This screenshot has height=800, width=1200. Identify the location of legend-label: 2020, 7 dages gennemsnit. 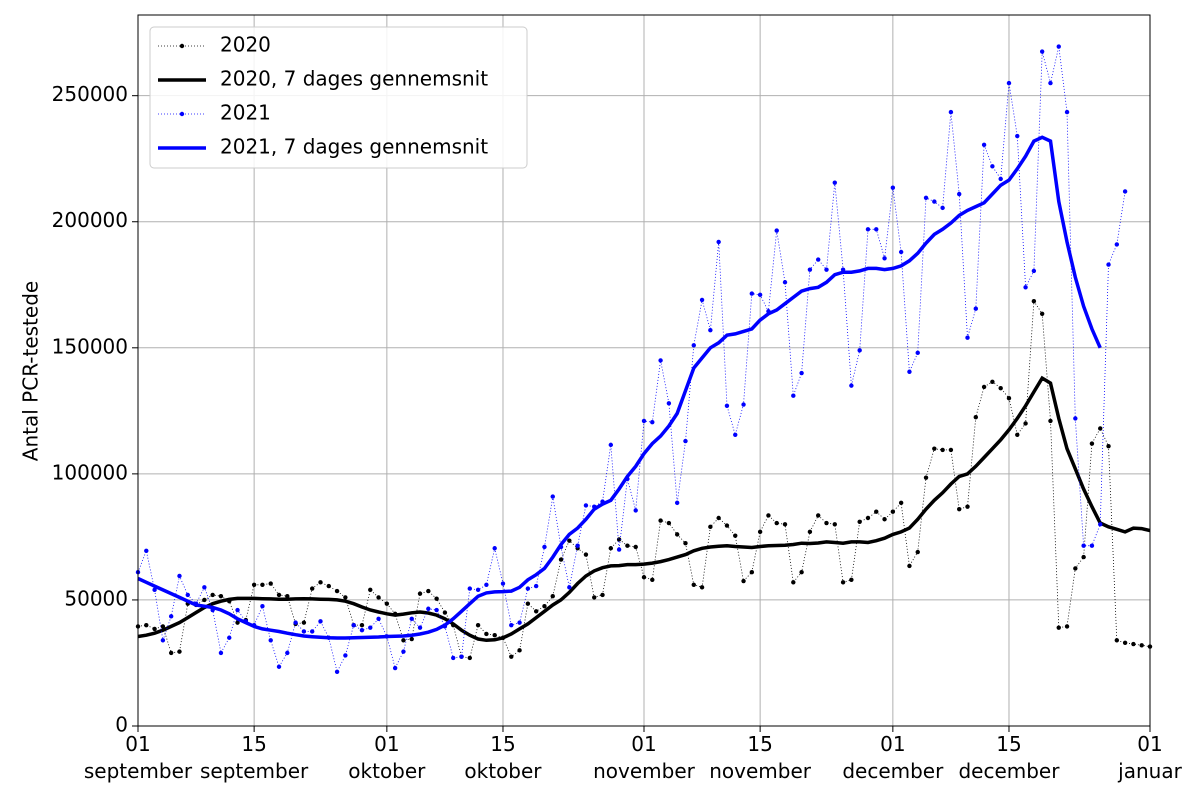
(354, 79).